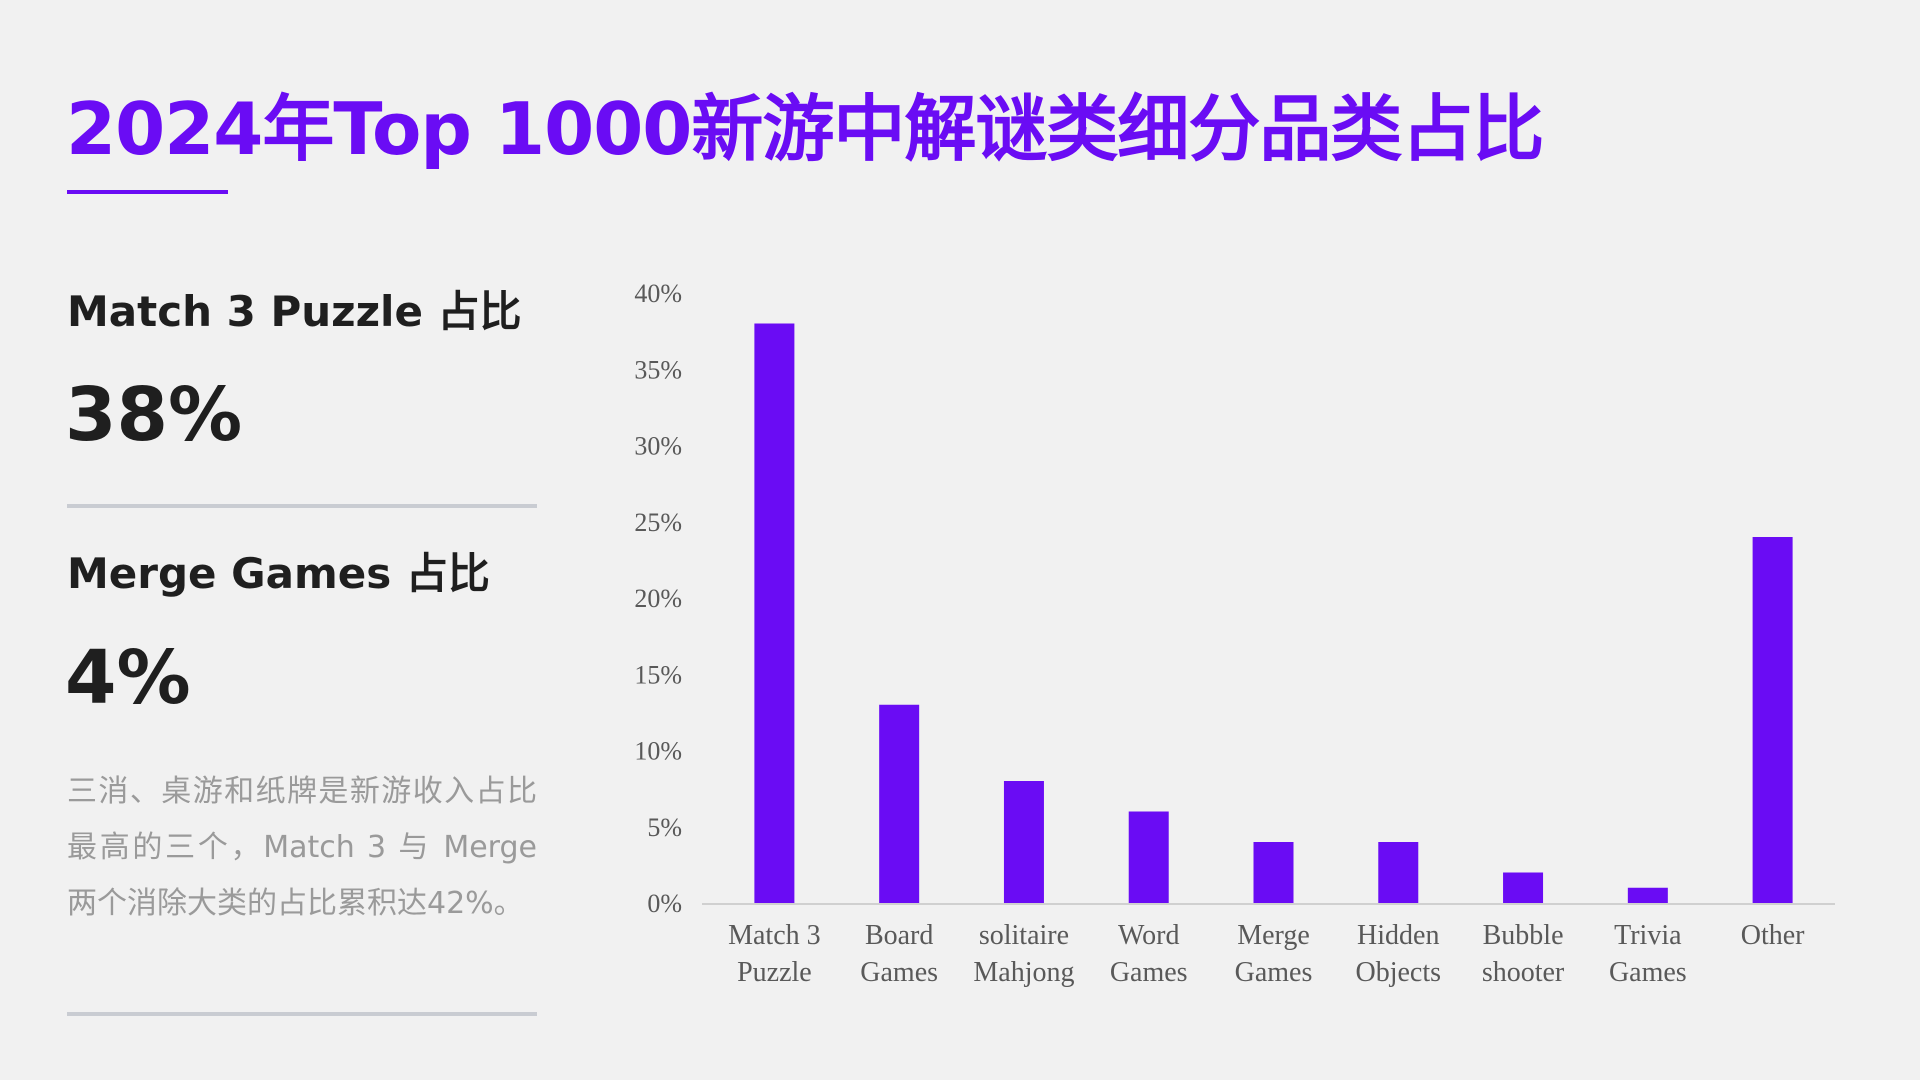  I want to click on x-tick-label: Puzzle, so click(774, 972).